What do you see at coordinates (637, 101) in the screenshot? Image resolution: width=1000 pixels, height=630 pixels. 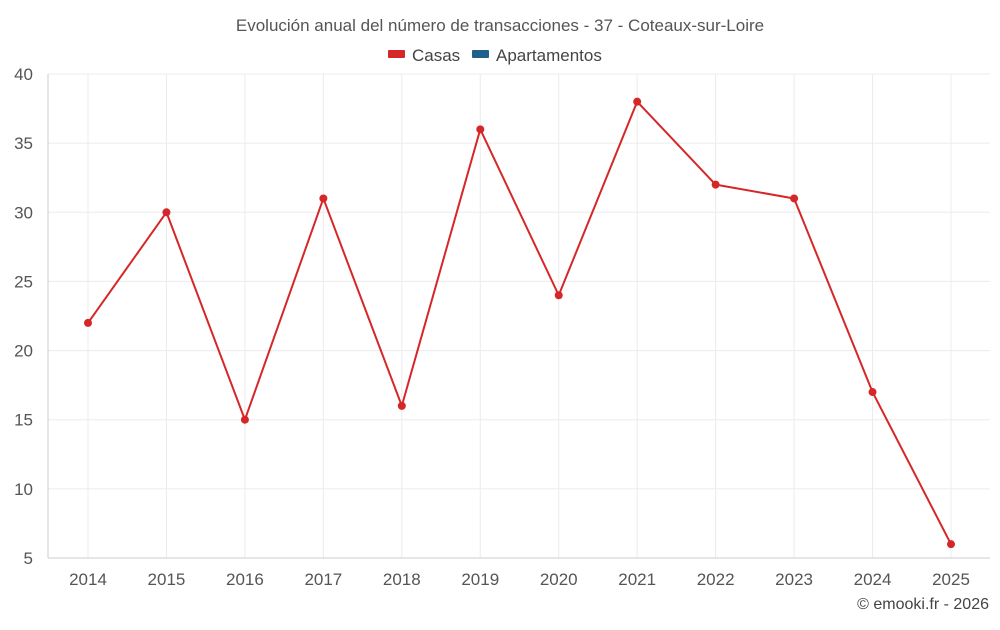 I see `data-point-casas-2021` at bounding box center [637, 101].